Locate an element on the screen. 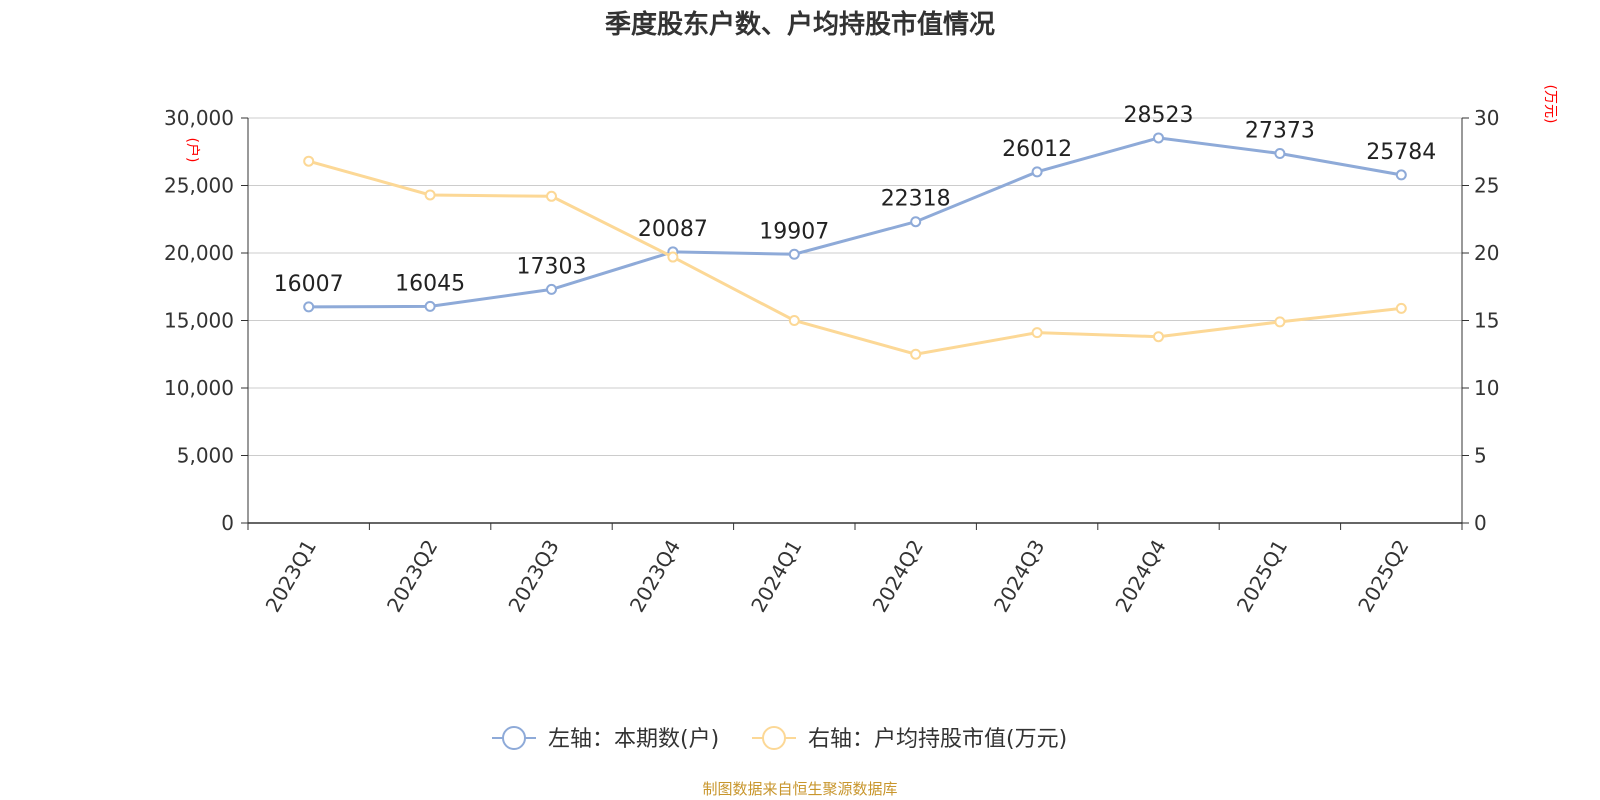 This screenshot has height=800, width=1600. left-tick-label: 25,000 is located at coordinates (199, 186).